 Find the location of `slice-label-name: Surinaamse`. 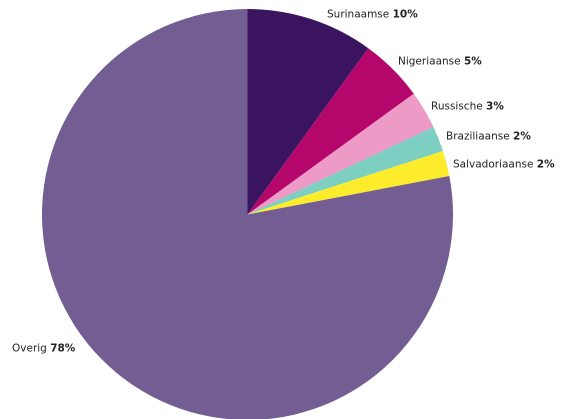

slice-label-name: Surinaamse is located at coordinates (360, 15).